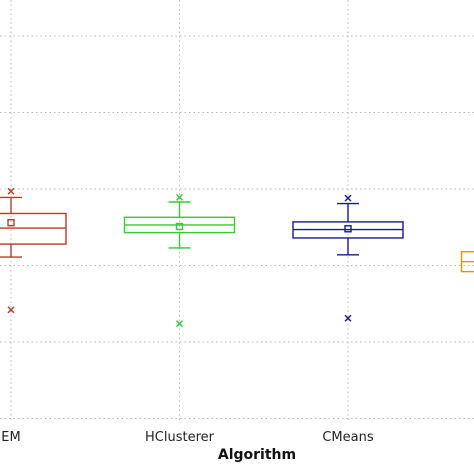 This screenshot has height=474, width=474. Describe the element at coordinates (467, 262) in the screenshot. I see `box-s` at that location.